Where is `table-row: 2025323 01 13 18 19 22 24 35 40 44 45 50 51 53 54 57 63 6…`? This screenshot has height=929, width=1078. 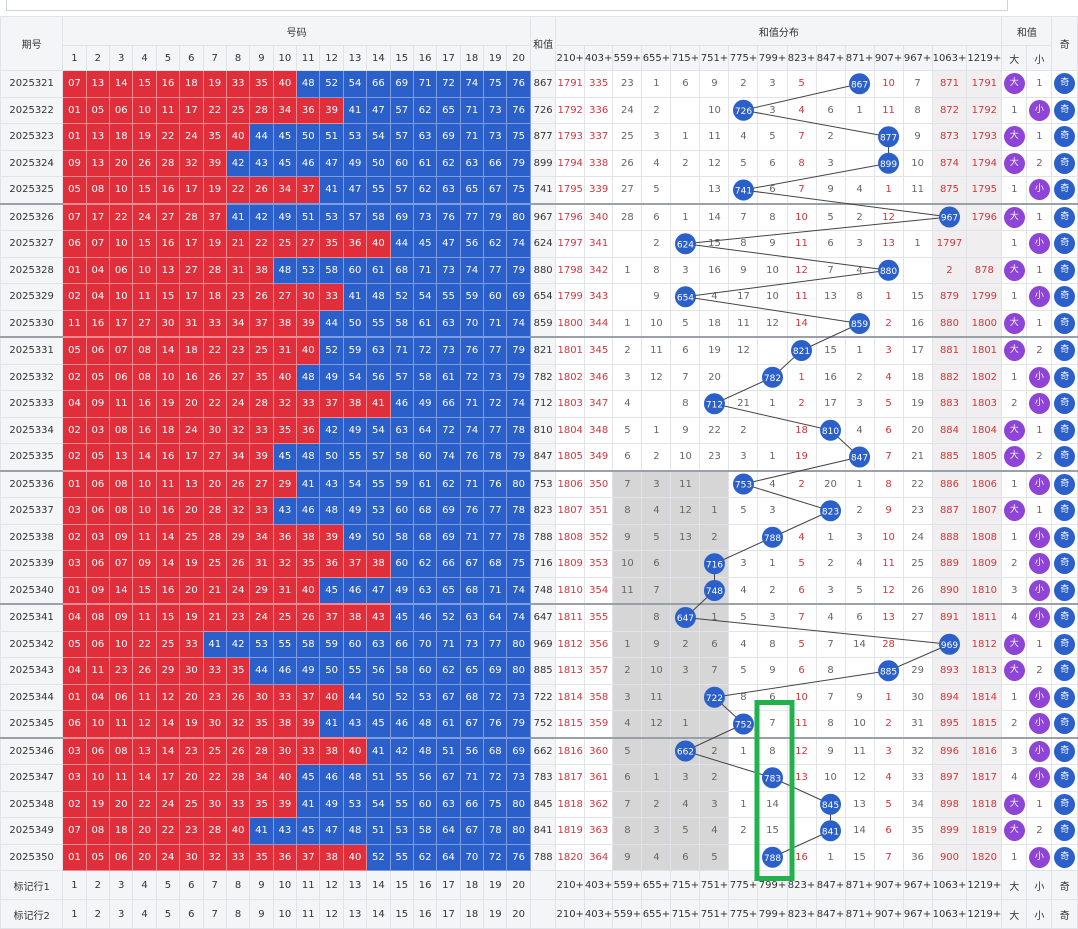
table-row: 2025323 01 13 18 19 22 24 35 40 44 45 50 51 53 54 57 63 6… is located at coordinates (539, 137).